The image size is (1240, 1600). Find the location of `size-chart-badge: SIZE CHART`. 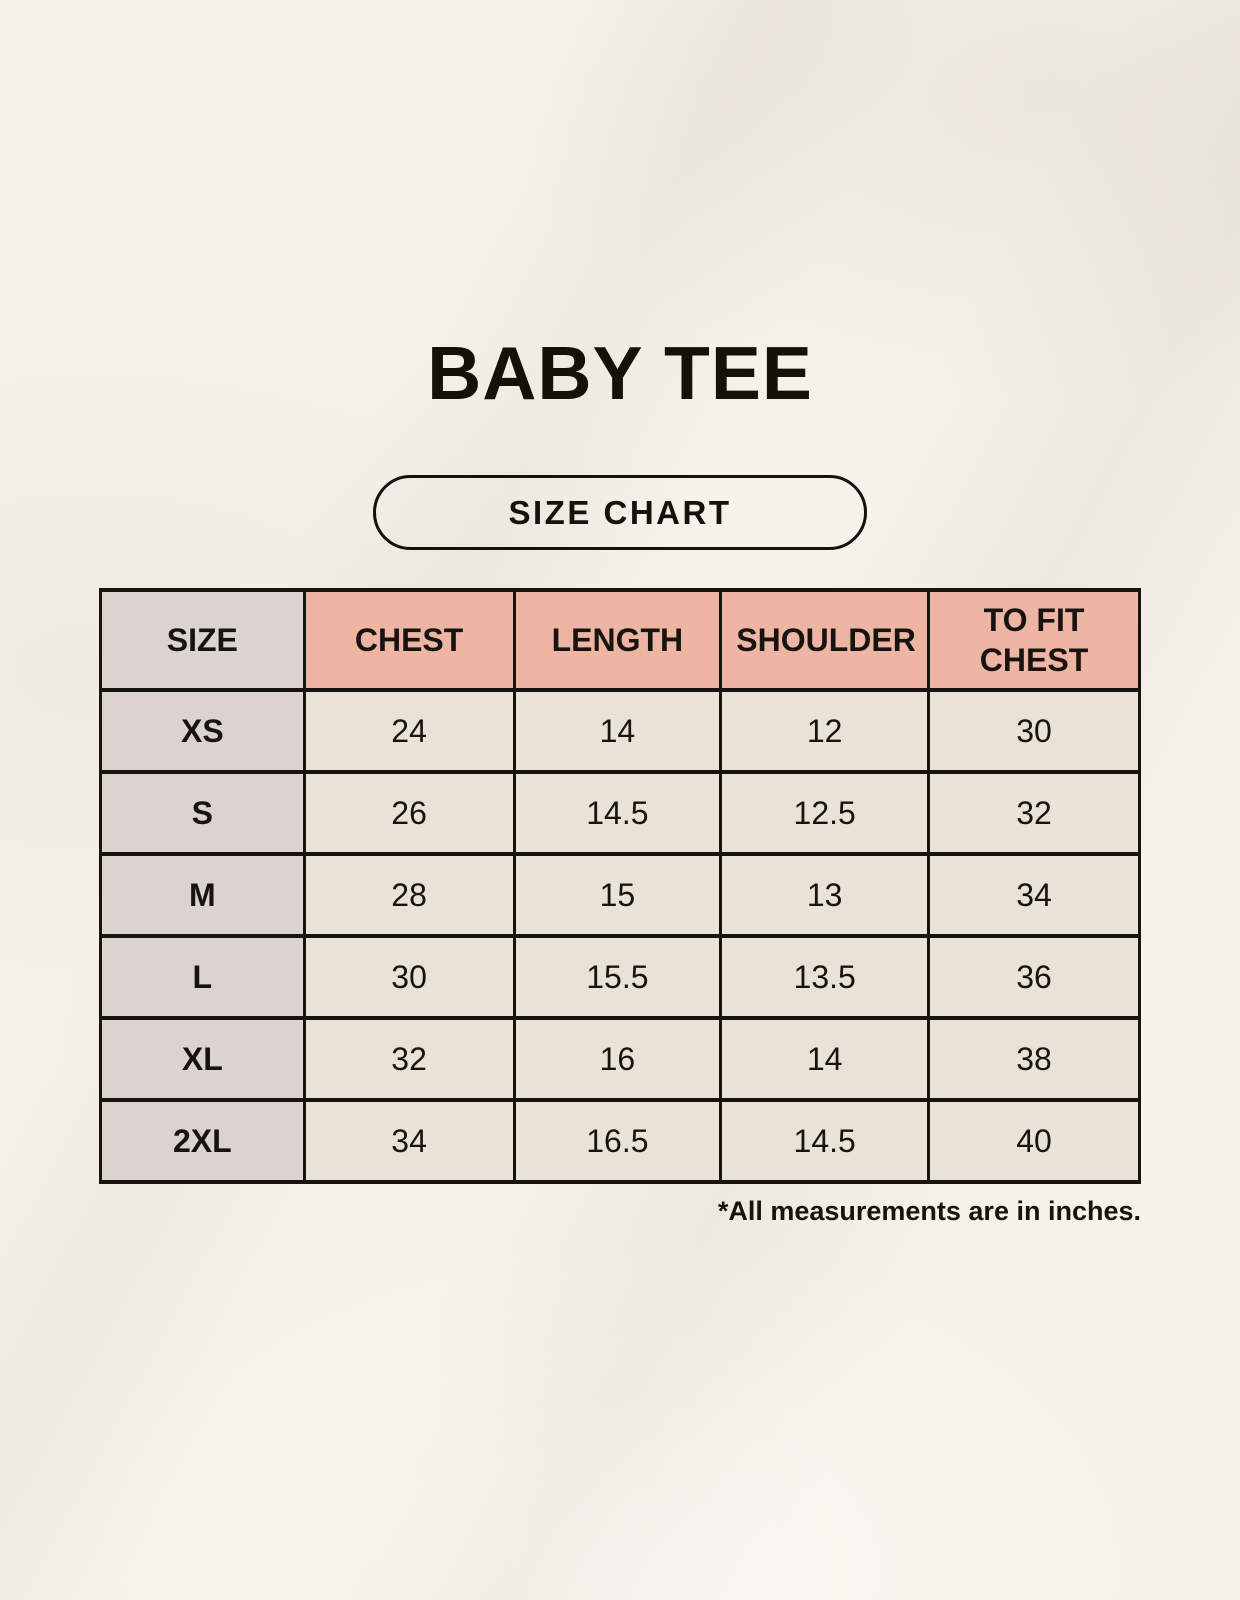

size-chart-badge: SIZE CHART is located at coordinates (620, 512).